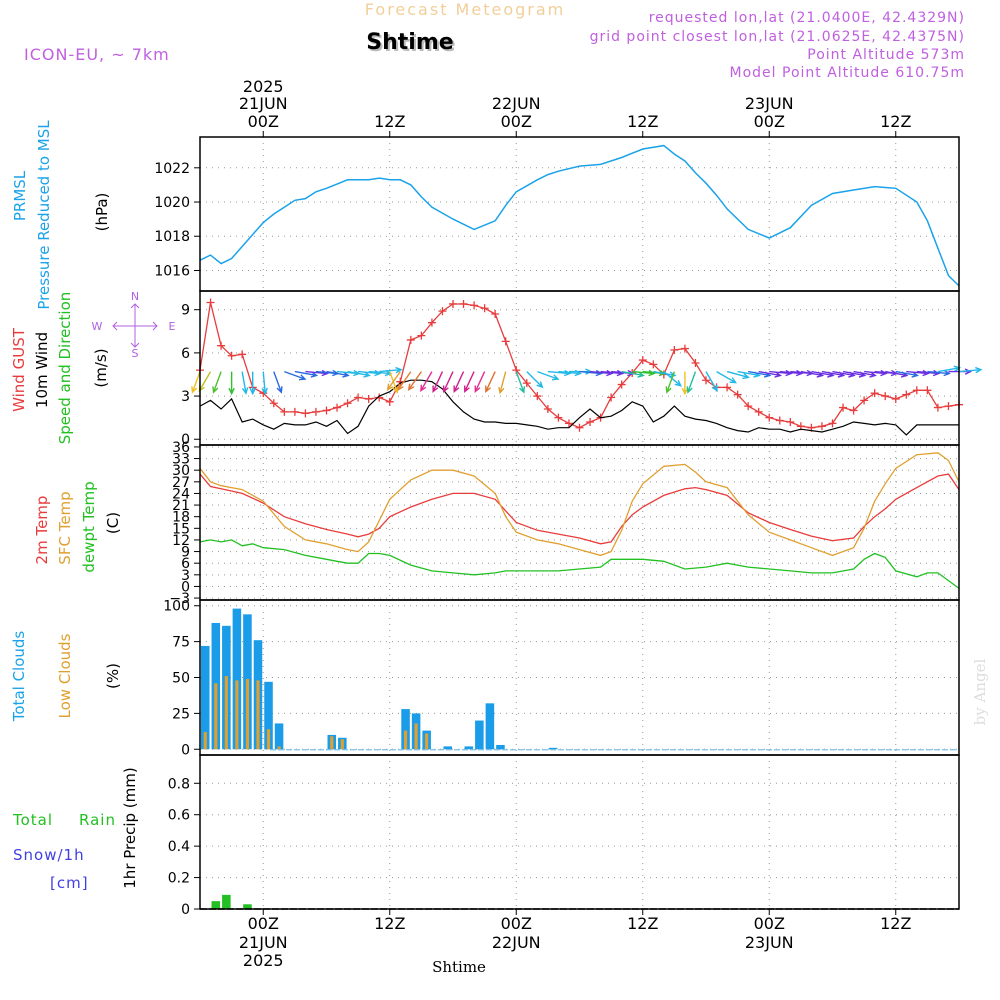  Describe the element at coordinates (807, 18) in the screenshot. I see `info-line-requested: requested lon,lat (21.0400E, 42.4329N)` at that location.